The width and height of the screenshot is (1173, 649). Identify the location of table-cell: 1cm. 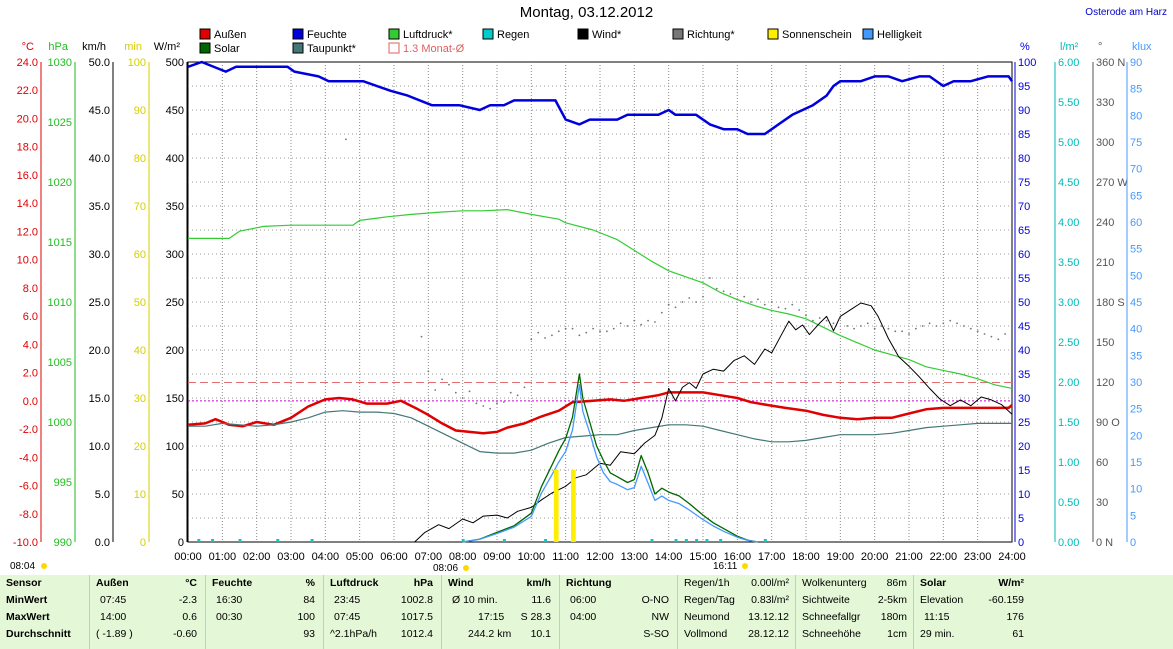
(897, 634).